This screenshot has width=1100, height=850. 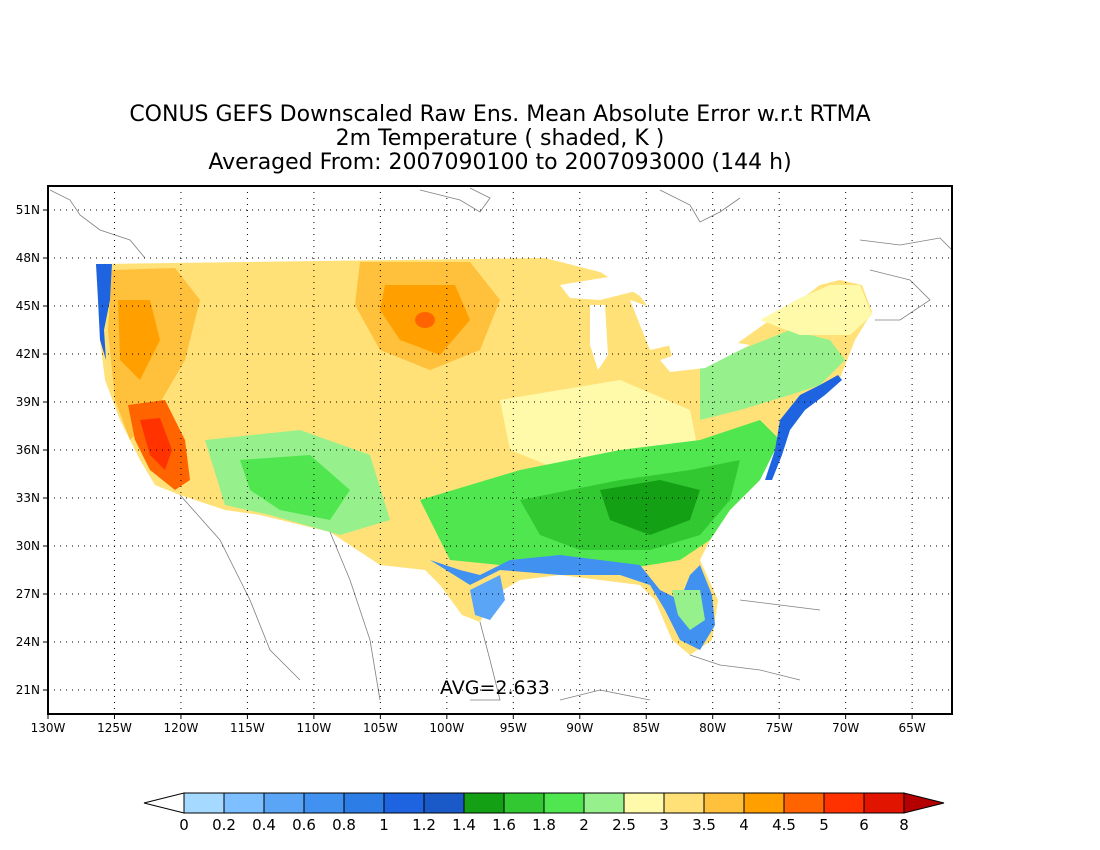 What do you see at coordinates (803, 427) in the screenshot?
I see `atlantic-coast-blue` at bounding box center [803, 427].